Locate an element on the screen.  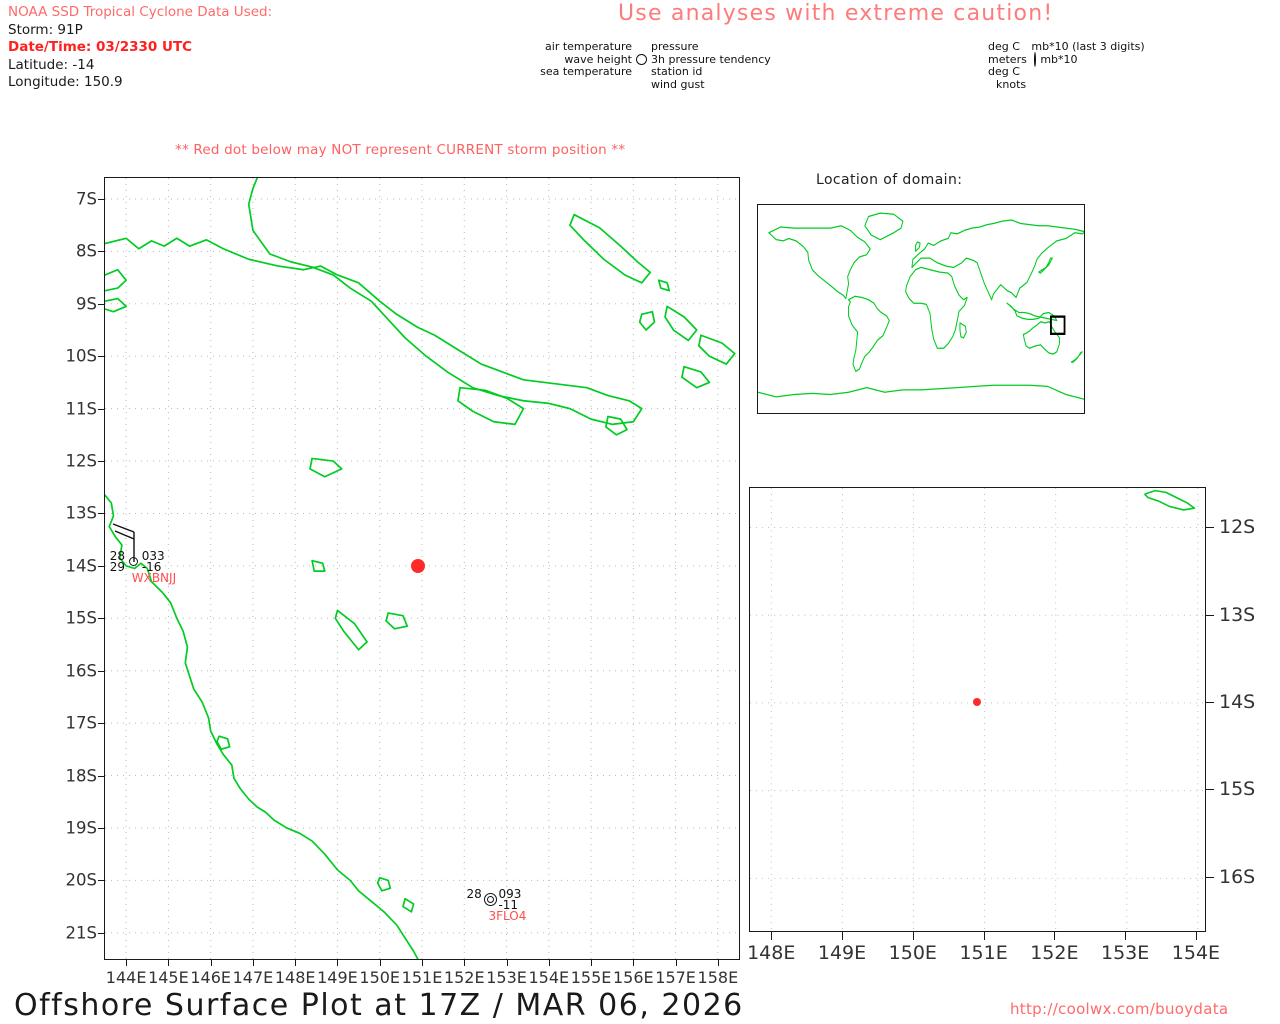
legend-right-label: wind gust is located at coordinates (678, 84).